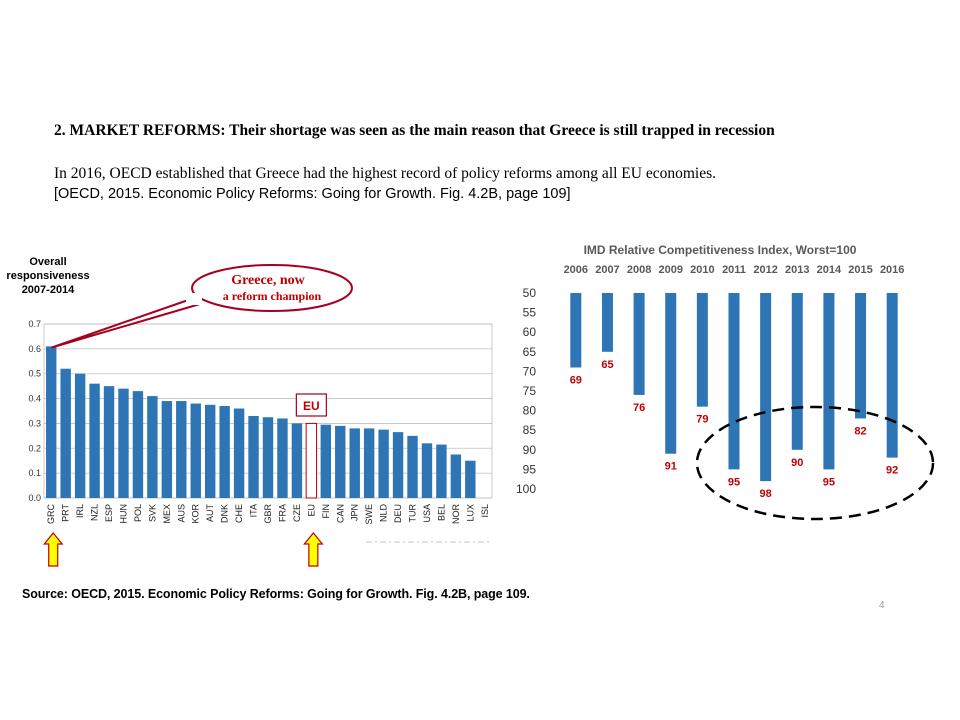 This screenshot has height=720, width=960. What do you see at coordinates (34, 324) in the screenshot?
I see `y-tick-label: 0.7` at bounding box center [34, 324].